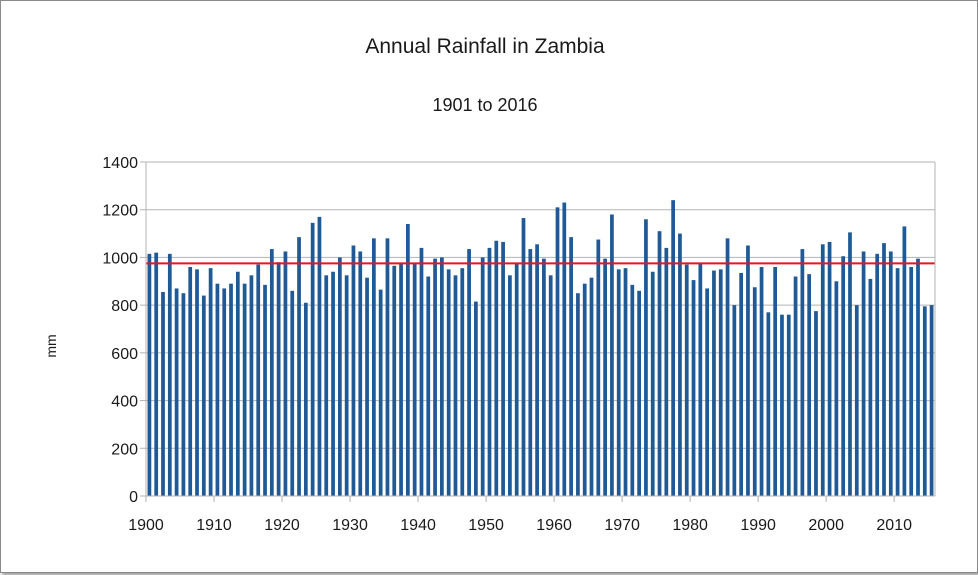 This screenshot has height=575, width=978. What do you see at coordinates (622, 525) in the screenshot?
I see `x-tick-label: 1970` at bounding box center [622, 525].